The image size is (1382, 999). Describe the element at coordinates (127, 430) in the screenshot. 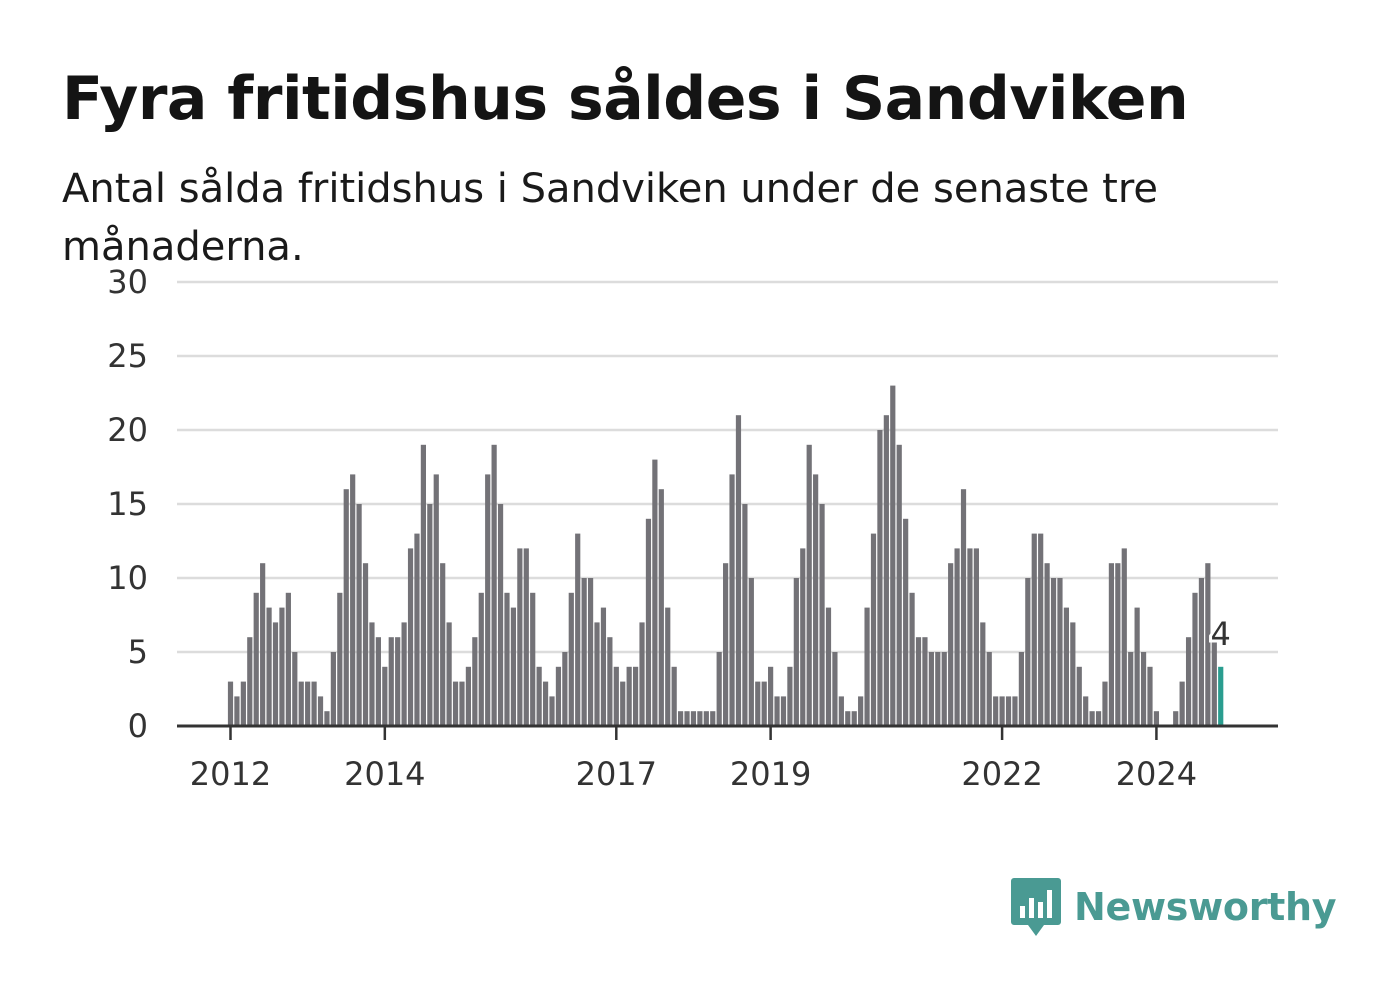

I see `y-tick-label: 20` at that location.